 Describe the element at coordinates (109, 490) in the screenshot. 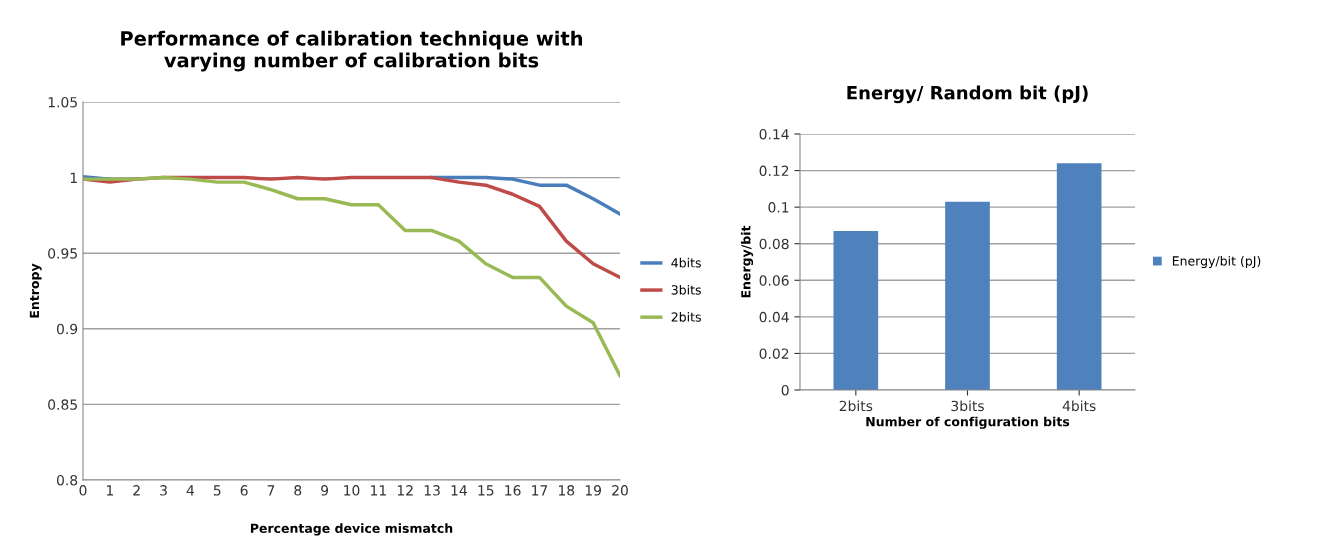

I see `x-tick-label: 1` at that location.